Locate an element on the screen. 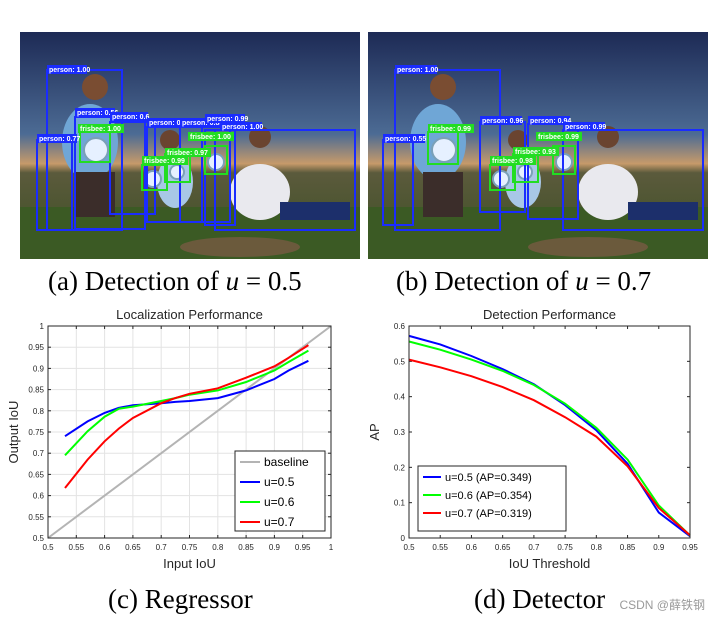 The image size is (717, 621). det-label: person: 0.96 is located at coordinates (502, 121).